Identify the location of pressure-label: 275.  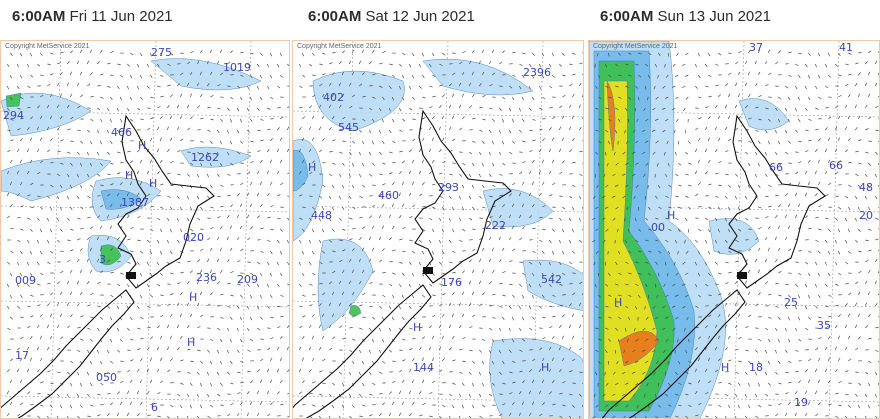
(161, 52).